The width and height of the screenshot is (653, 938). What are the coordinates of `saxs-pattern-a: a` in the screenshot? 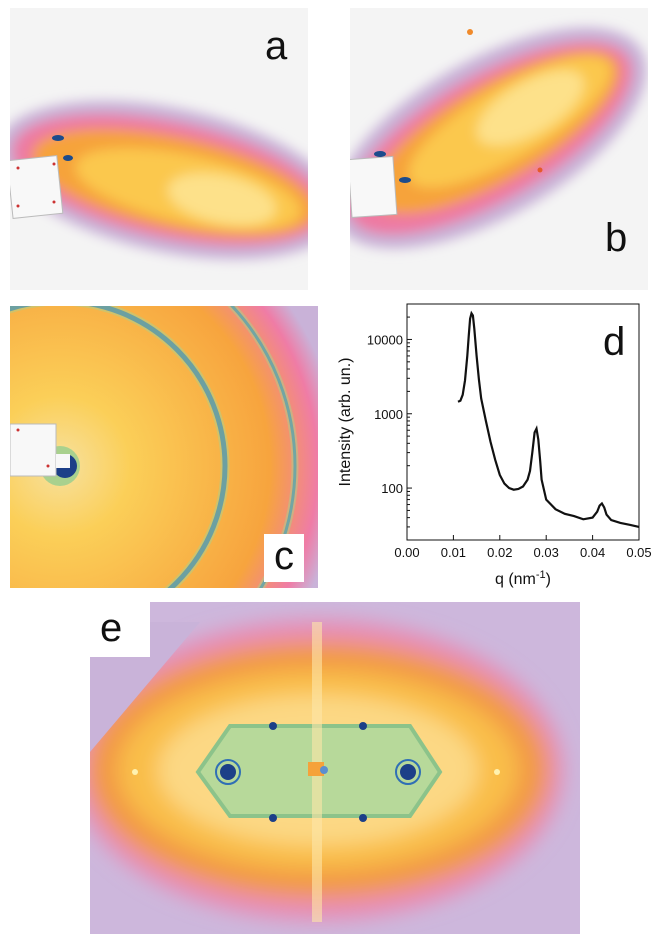 It's located at (159, 149).